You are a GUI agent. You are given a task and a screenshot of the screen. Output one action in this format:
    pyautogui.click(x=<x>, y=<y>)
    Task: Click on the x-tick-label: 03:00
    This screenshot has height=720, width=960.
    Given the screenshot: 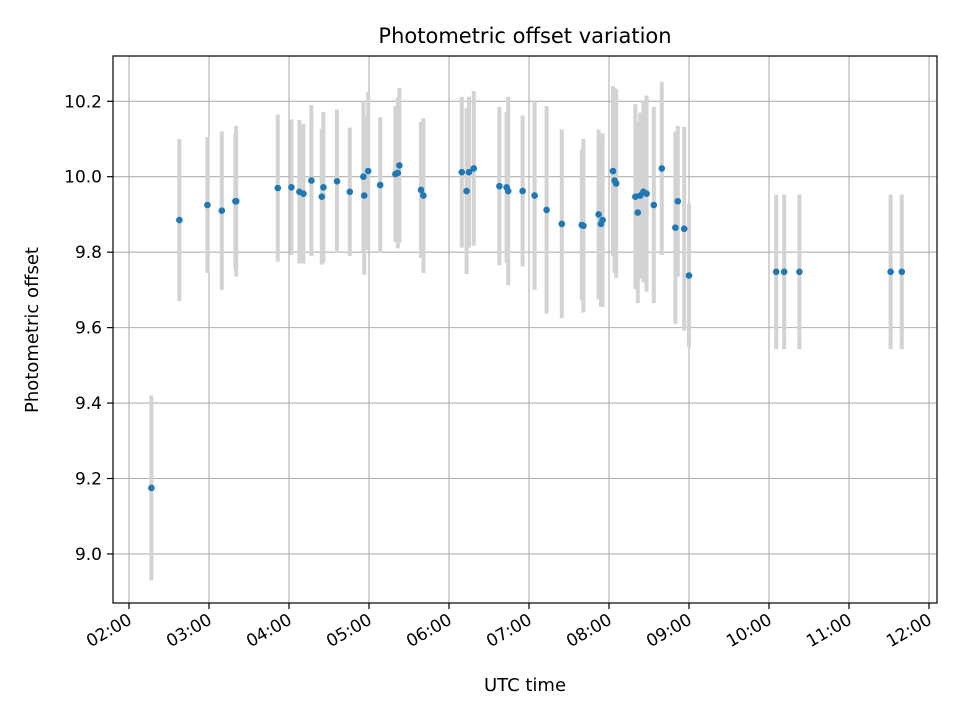 What is the action you would take?
    pyautogui.click(x=189, y=631)
    